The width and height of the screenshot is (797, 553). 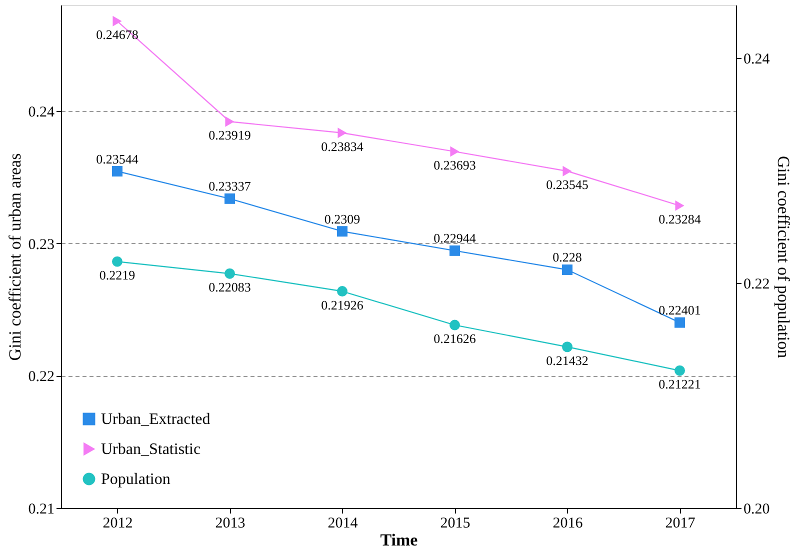 What do you see at coordinates (567, 360) in the screenshot?
I see `data-label: 0.21432` at bounding box center [567, 360].